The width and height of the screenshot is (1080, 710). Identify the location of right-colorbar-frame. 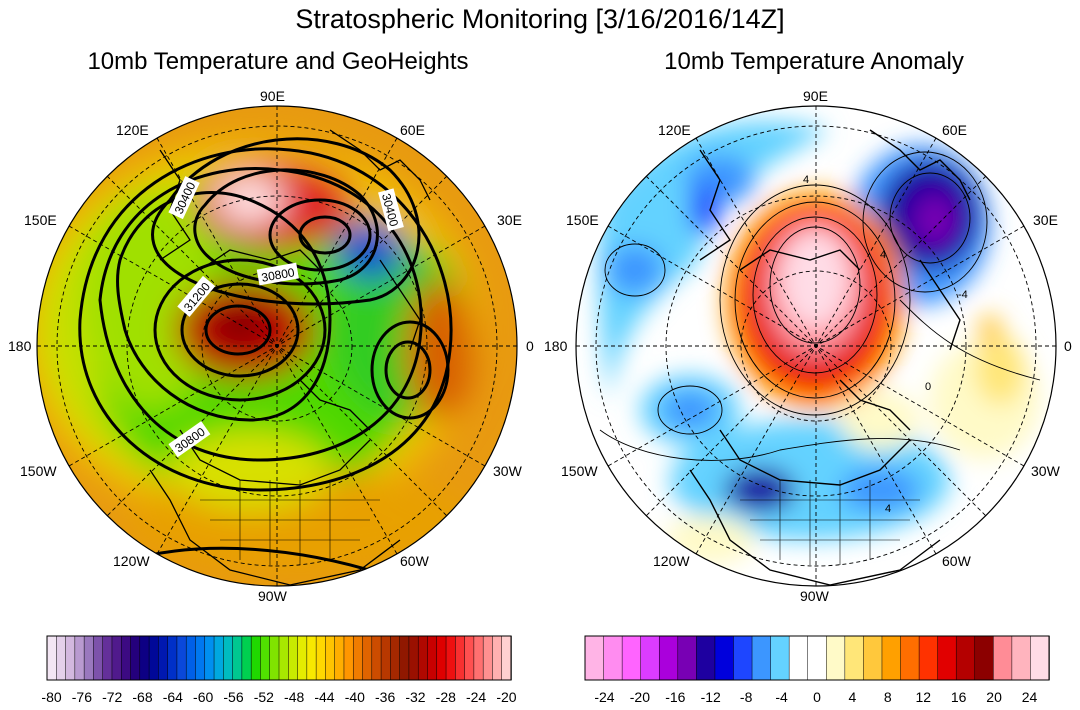
(817, 658).